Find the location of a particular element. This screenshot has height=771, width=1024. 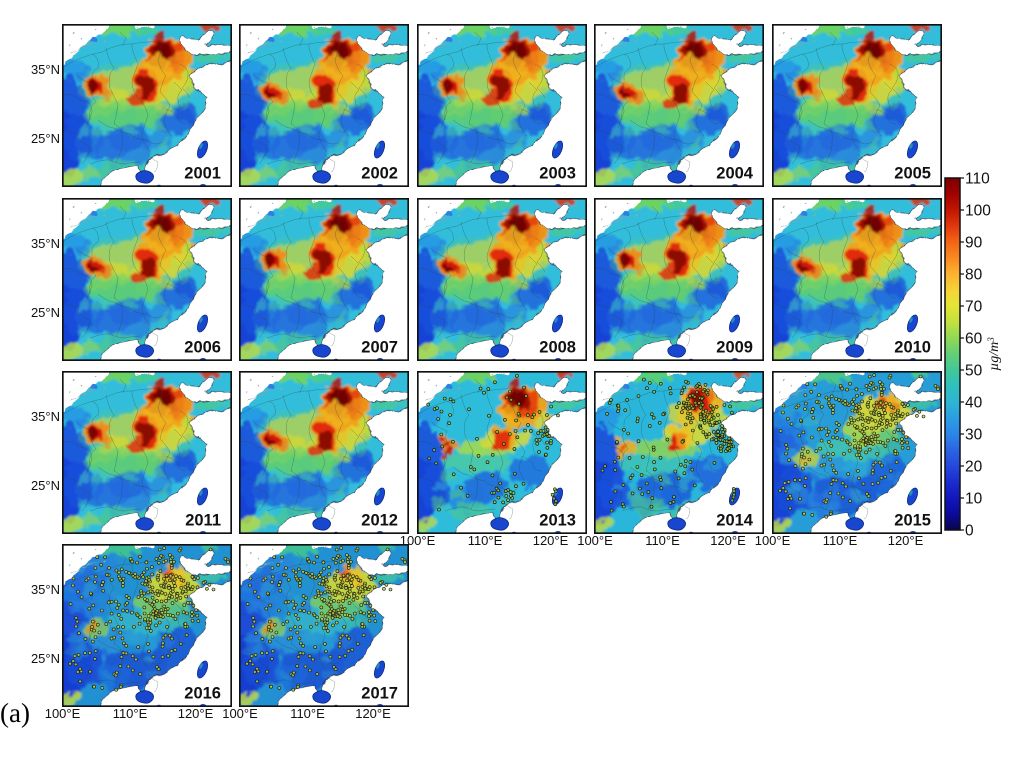

svg-text: 2017 is located at coordinates (379, 694).